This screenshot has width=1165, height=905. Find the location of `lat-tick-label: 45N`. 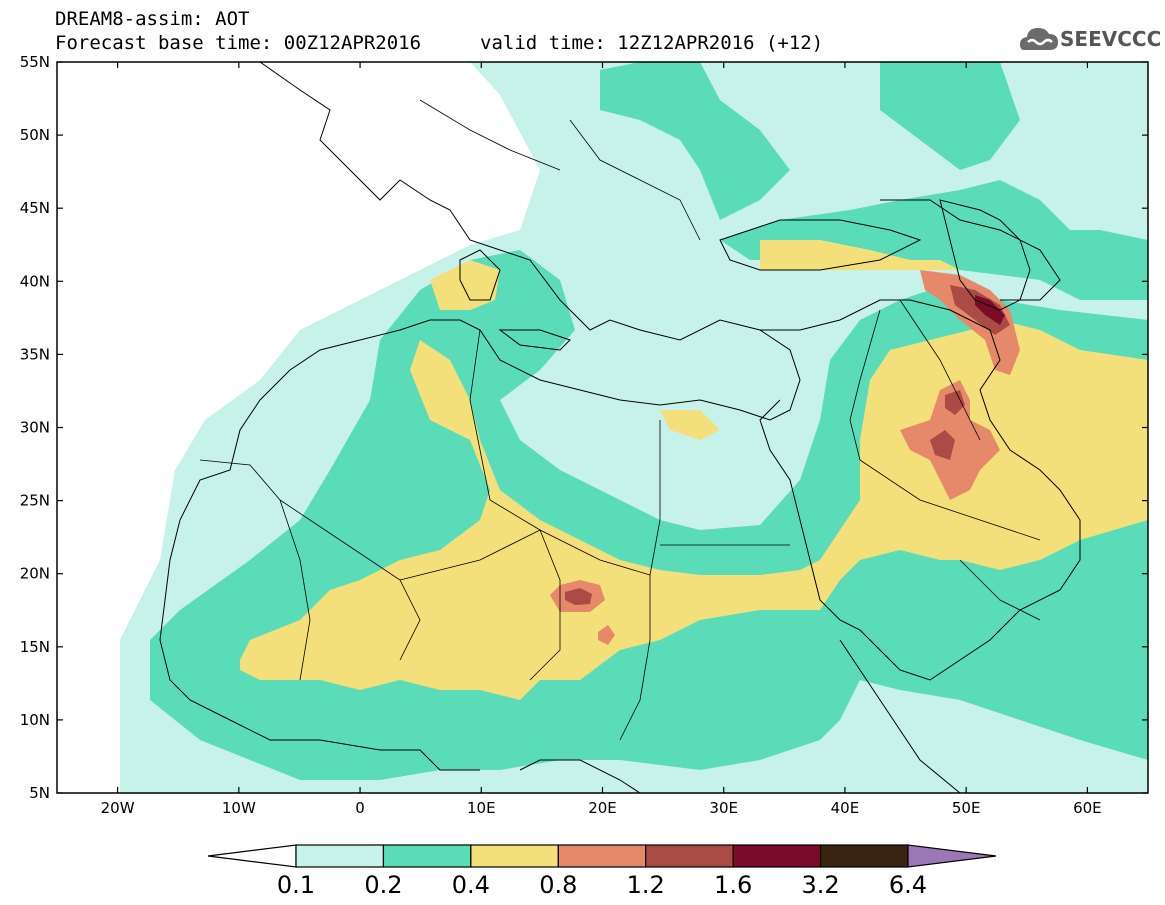

lat-tick-label: 45N is located at coordinates (35, 208).